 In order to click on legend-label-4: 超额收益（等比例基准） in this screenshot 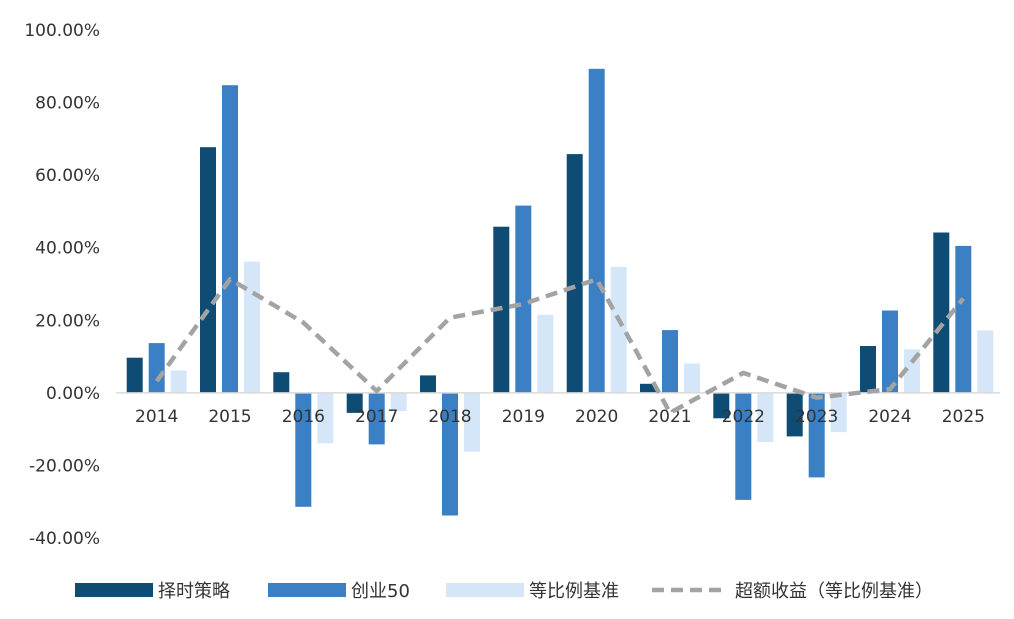, I will do `click(834, 591)`.